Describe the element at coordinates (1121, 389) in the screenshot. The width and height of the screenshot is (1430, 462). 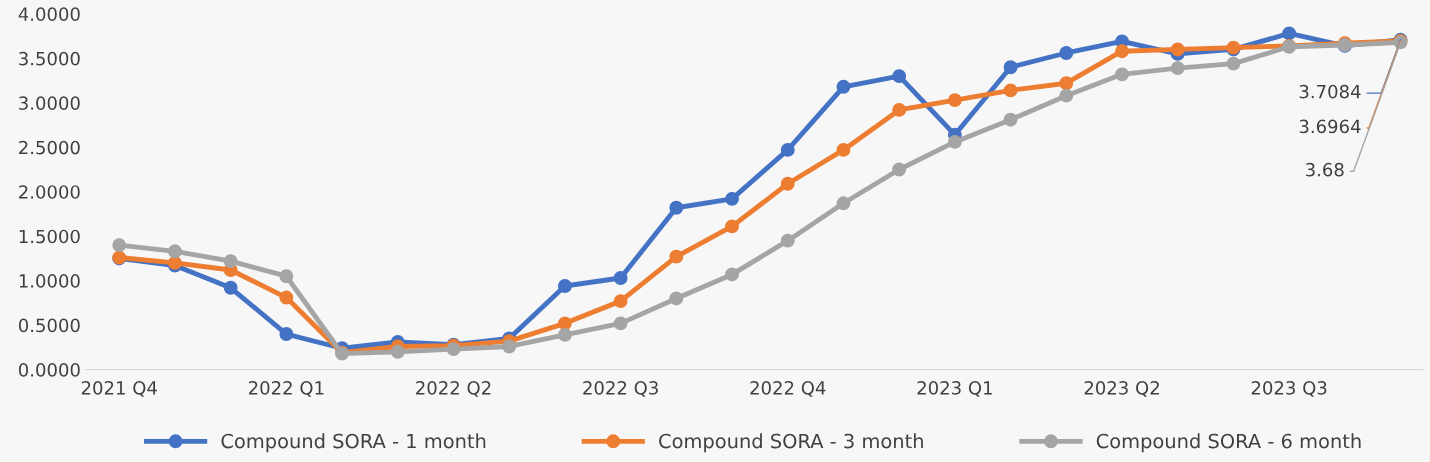
I see `x-tick-label: 2023 Q2` at that location.